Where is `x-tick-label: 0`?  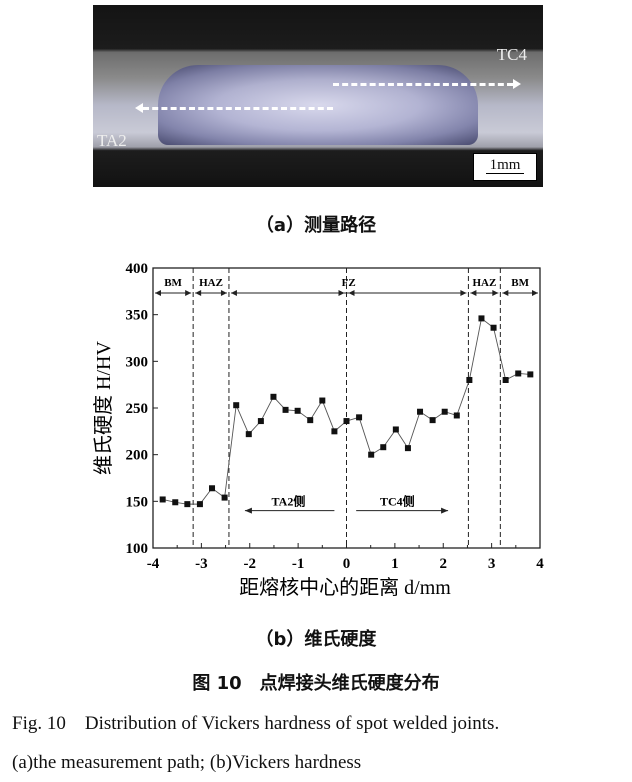
x-tick-label: 0 is located at coordinates (347, 564).